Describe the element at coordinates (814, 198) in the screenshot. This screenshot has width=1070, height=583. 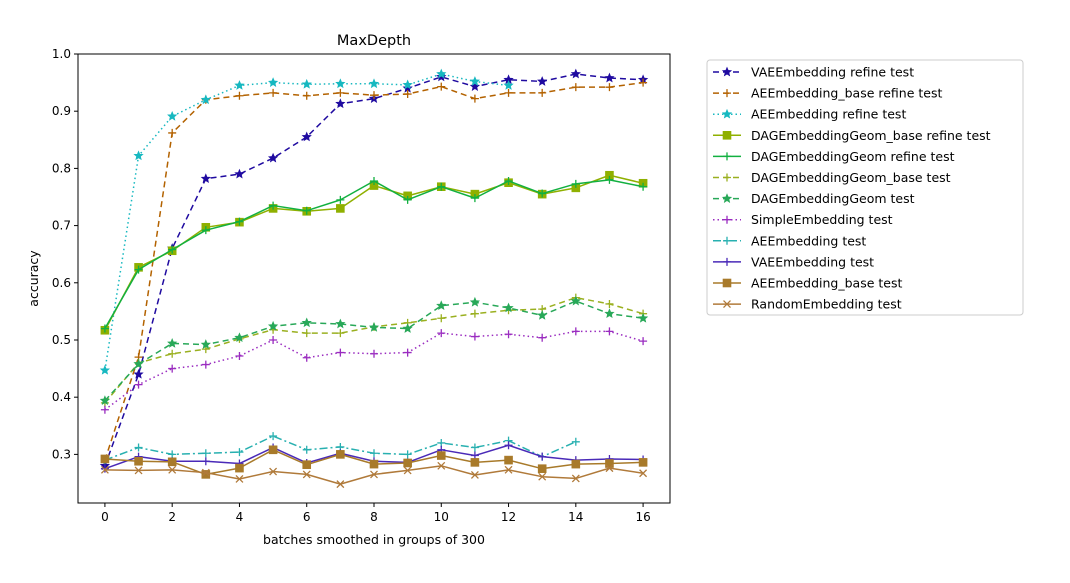
I see `legend-item: DAGEmbeddingGeom test` at that location.